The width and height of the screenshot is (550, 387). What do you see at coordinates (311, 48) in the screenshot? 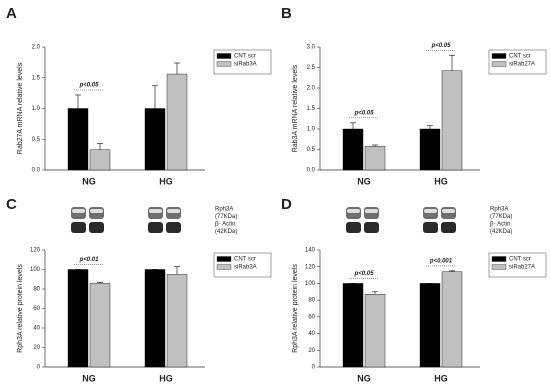
I see `y-tick-label: 3.0` at bounding box center [311, 48].